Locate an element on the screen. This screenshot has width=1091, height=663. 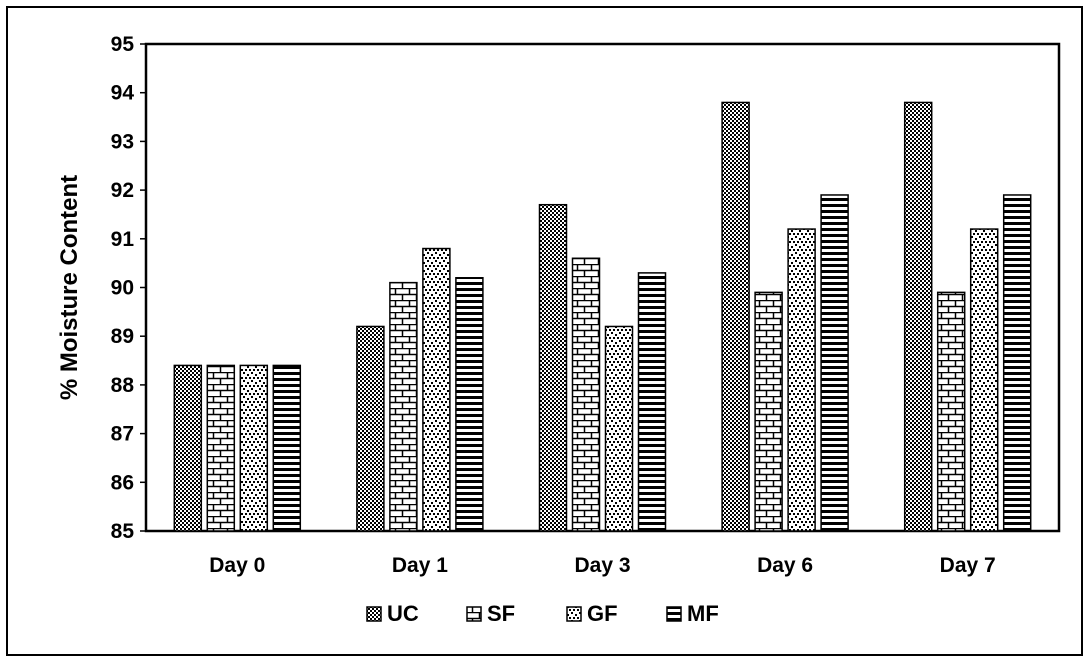
y-tick-label: 94 is located at coordinates (123, 93).